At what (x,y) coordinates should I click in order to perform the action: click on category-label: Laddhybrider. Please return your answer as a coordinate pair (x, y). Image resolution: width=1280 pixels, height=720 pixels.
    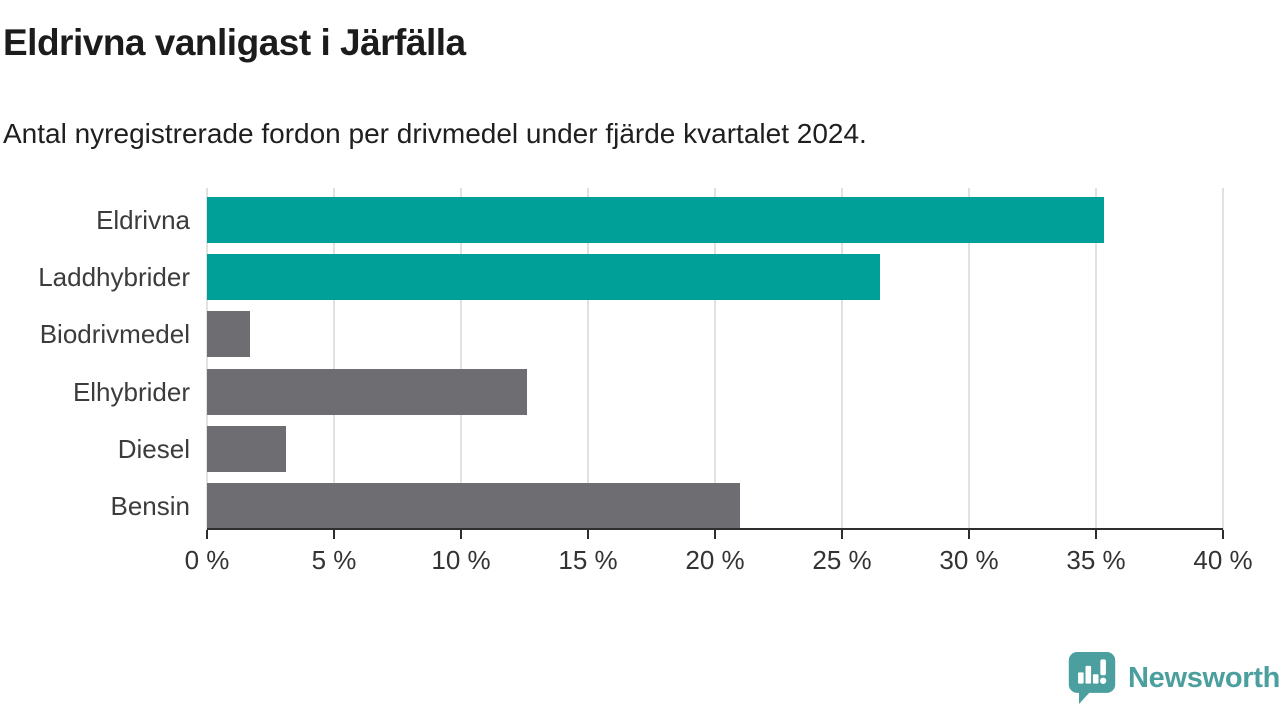
    Looking at the image, I should click on (114, 277).